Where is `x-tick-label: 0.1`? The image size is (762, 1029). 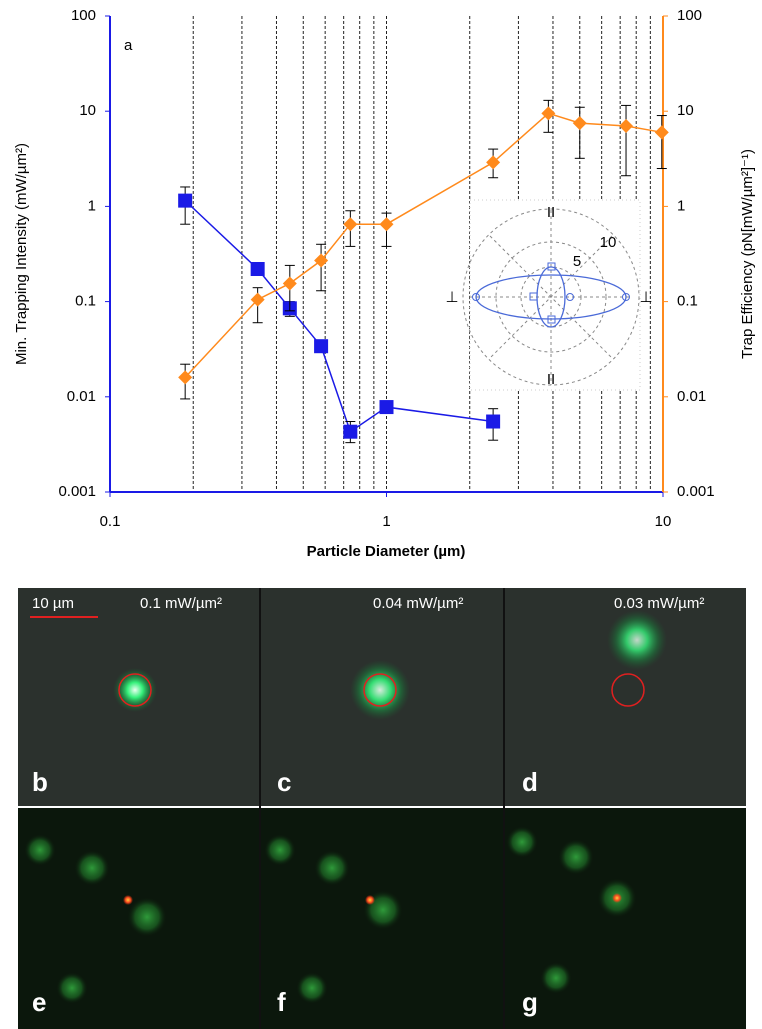 x-tick-label: 0.1 is located at coordinates (110, 521).